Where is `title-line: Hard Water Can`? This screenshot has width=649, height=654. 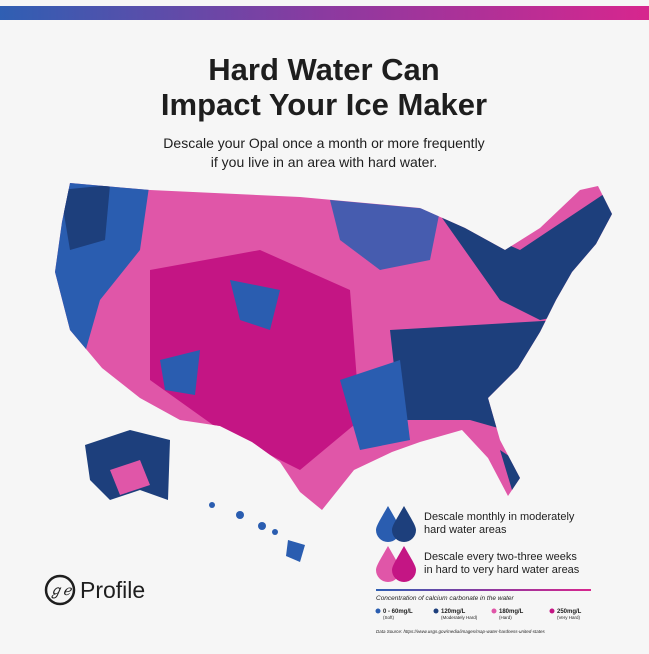
title-line: Hard Water Can is located at coordinates (323, 69).